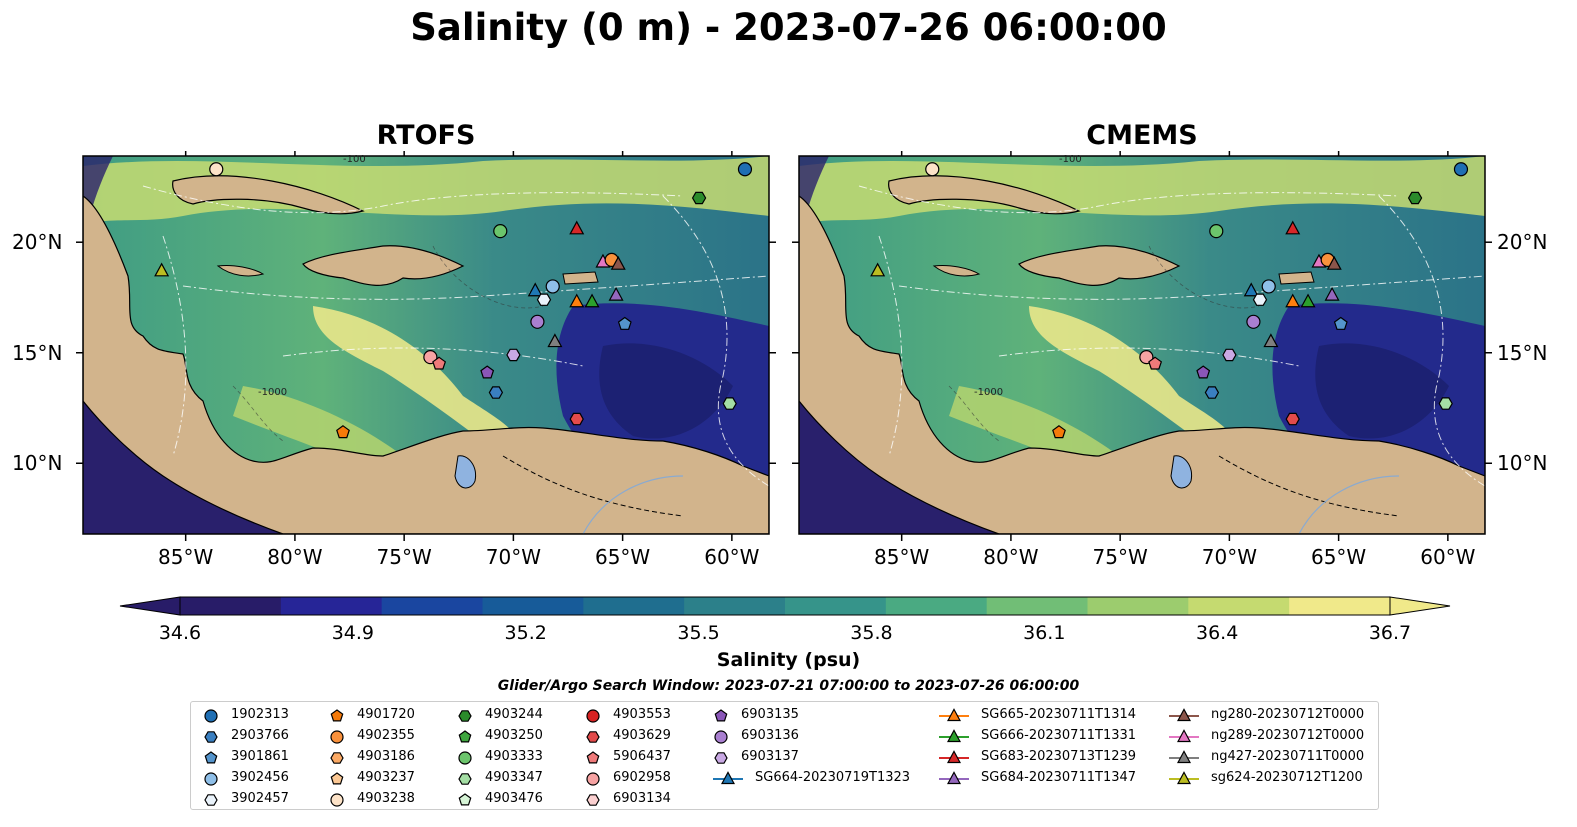  I want to click on colorbar-tick-label: 36.1, so click(1044, 633).